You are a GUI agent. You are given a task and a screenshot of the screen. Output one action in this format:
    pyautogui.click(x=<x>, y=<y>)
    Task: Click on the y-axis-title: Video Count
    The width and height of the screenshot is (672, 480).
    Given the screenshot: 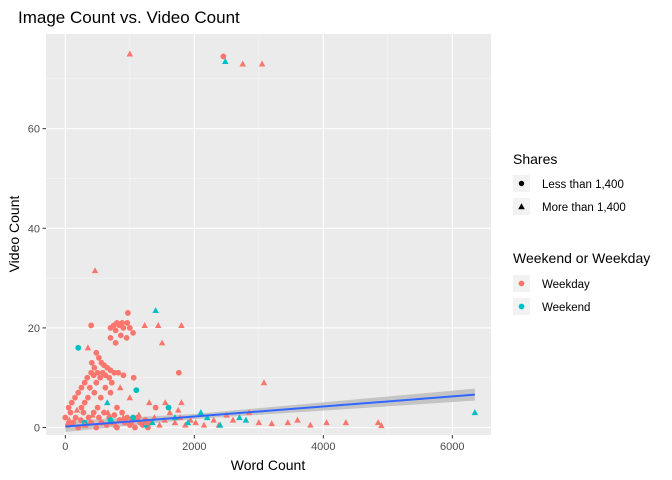 What is the action you would take?
    pyautogui.click(x=14, y=233)
    